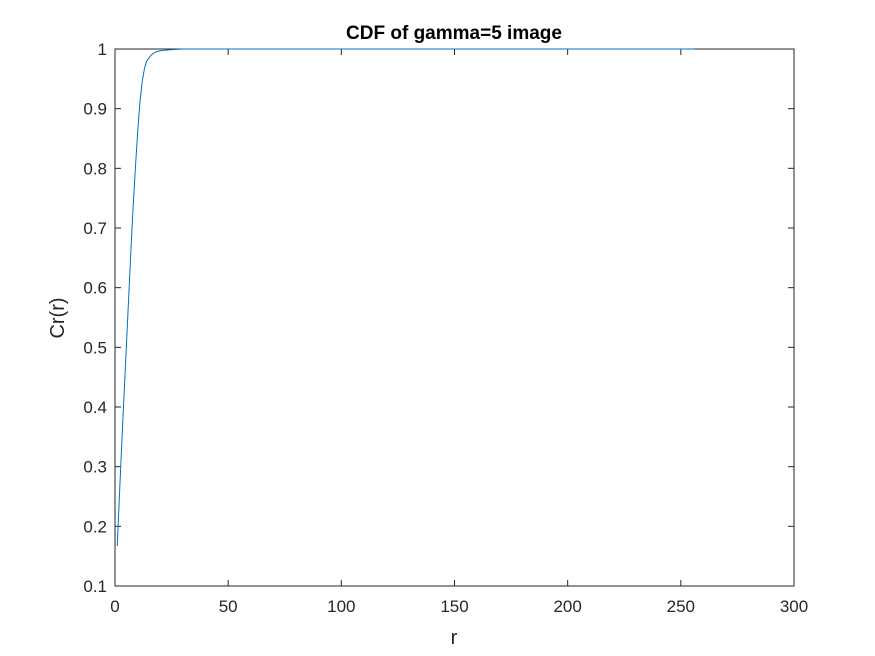  Describe the element at coordinates (102, 49) in the screenshot. I see `y-tick-label: 1` at that location.